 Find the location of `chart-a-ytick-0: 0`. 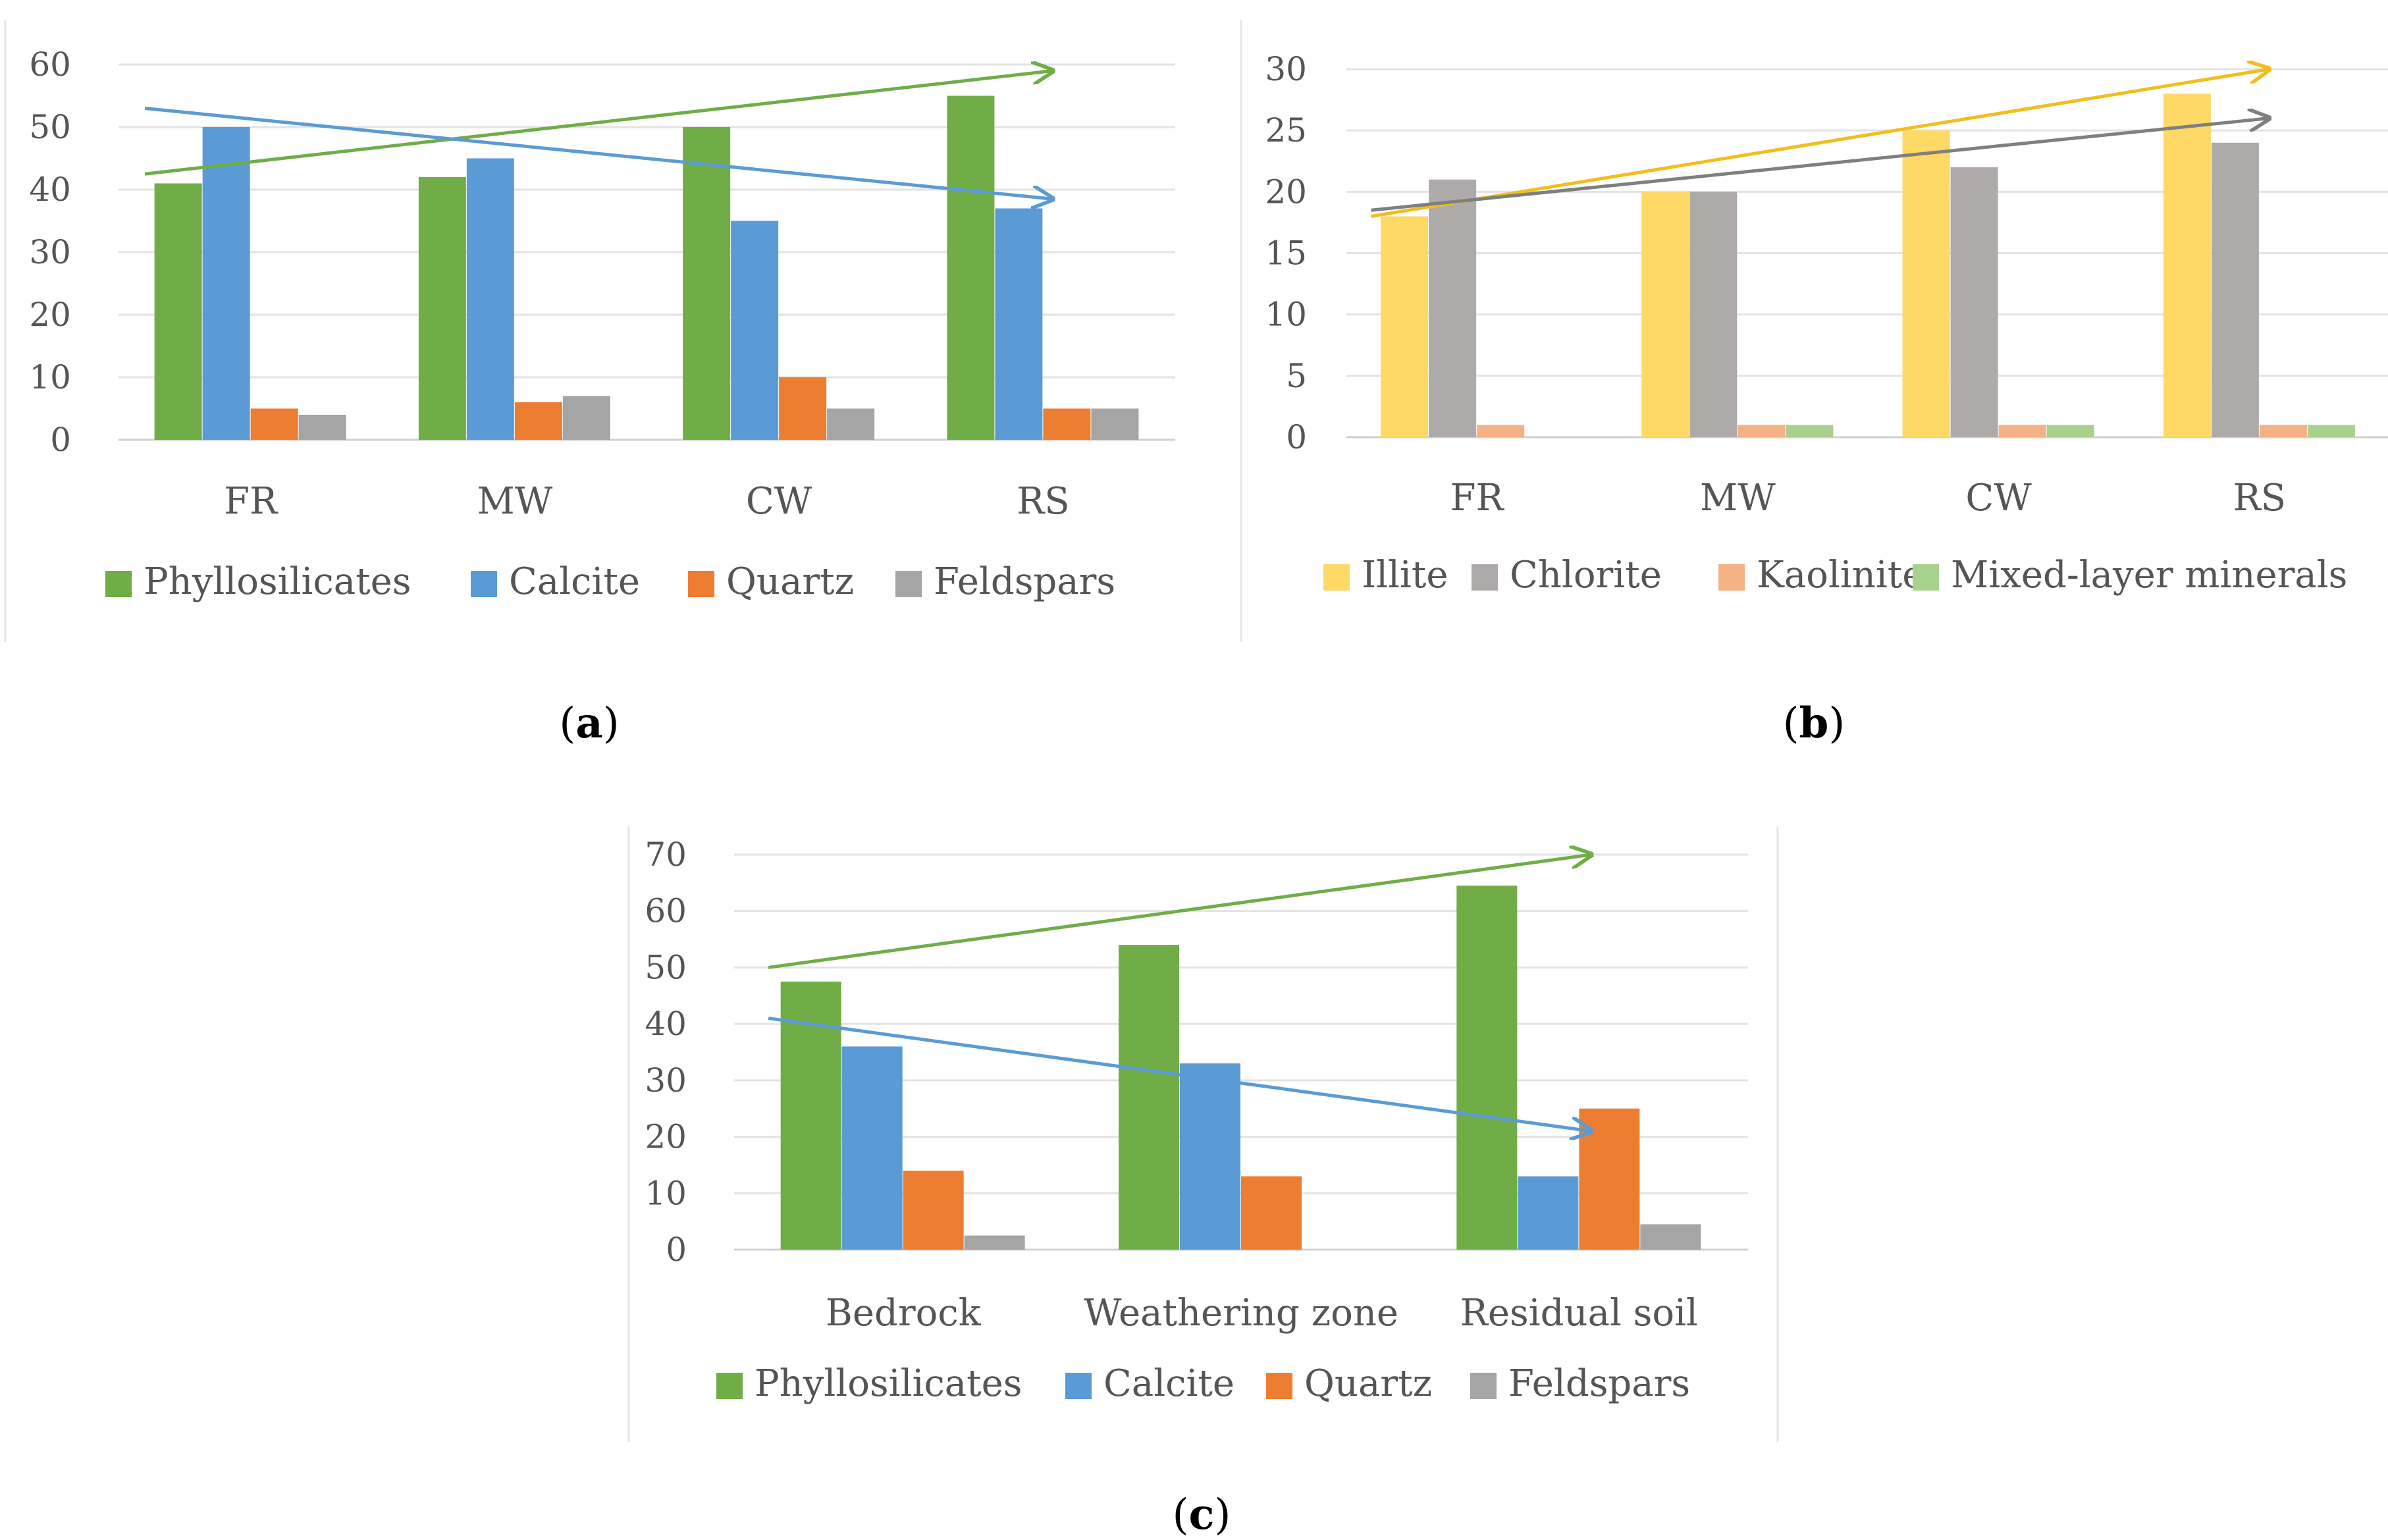

chart-a-ytick-0: 0 is located at coordinates (60, 440).